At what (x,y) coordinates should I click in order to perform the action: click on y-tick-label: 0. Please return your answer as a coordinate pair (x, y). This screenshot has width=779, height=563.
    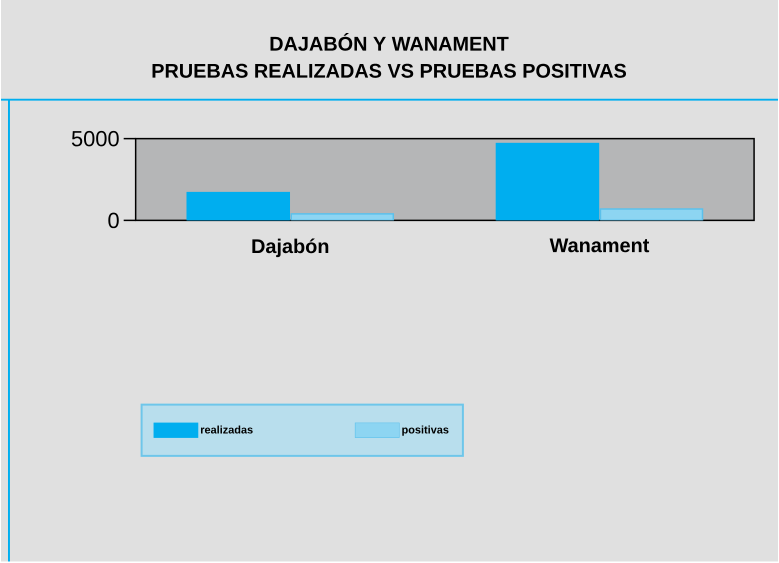
    Looking at the image, I should click on (113, 220).